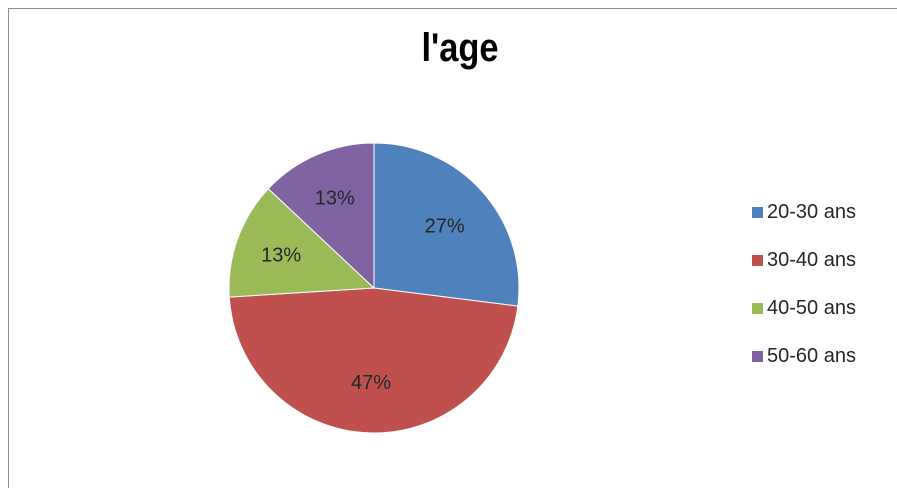  I want to click on legend-label: 50-60 ans, so click(811, 355).